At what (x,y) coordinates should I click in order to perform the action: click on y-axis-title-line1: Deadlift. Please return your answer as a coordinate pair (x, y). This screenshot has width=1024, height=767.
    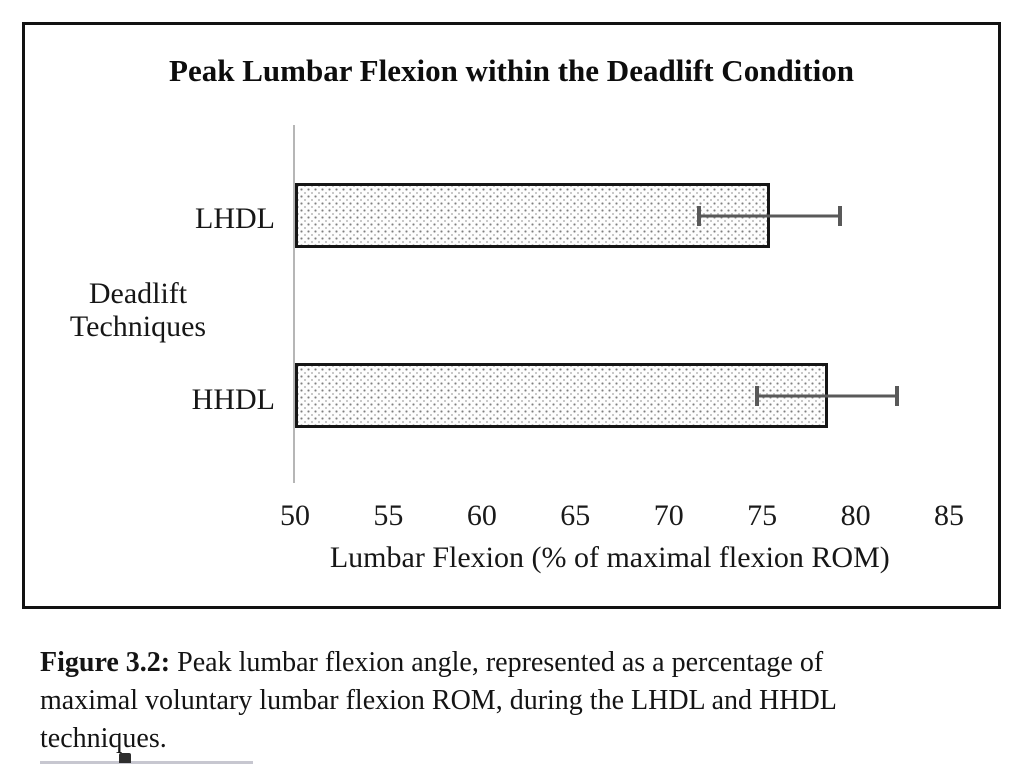
    Looking at the image, I should click on (138, 293).